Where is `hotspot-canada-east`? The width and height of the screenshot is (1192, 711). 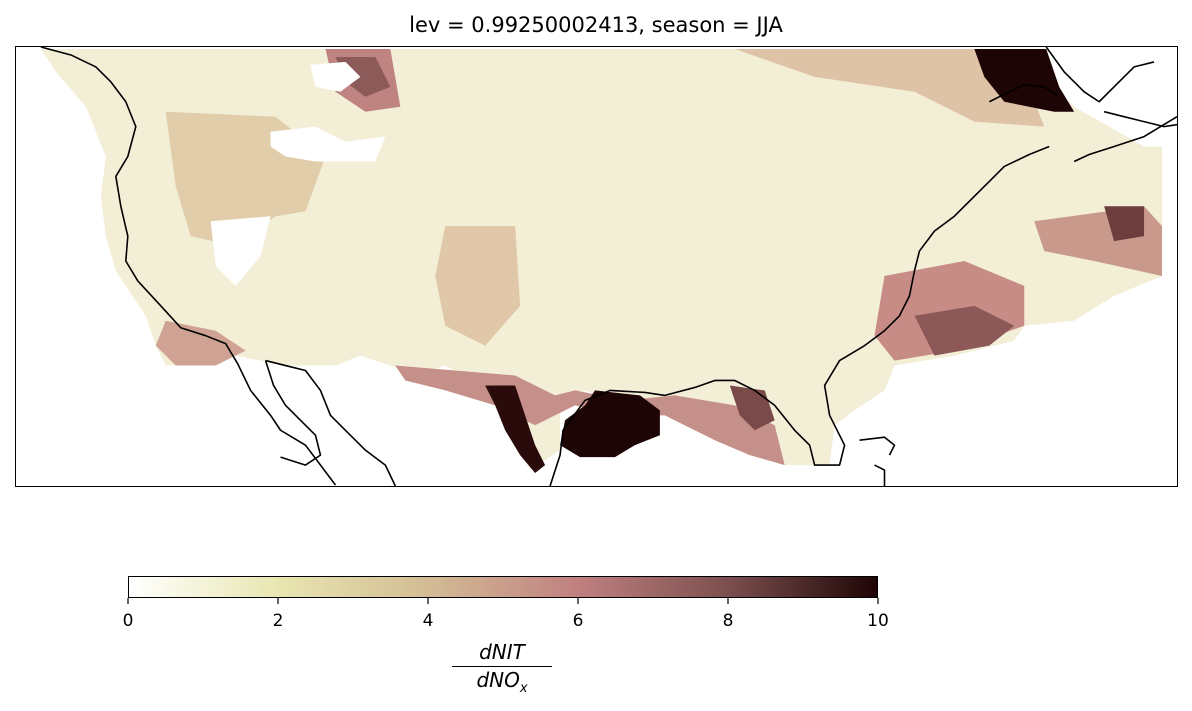
hotspot-canada-east is located at coordinates (1024, 80).